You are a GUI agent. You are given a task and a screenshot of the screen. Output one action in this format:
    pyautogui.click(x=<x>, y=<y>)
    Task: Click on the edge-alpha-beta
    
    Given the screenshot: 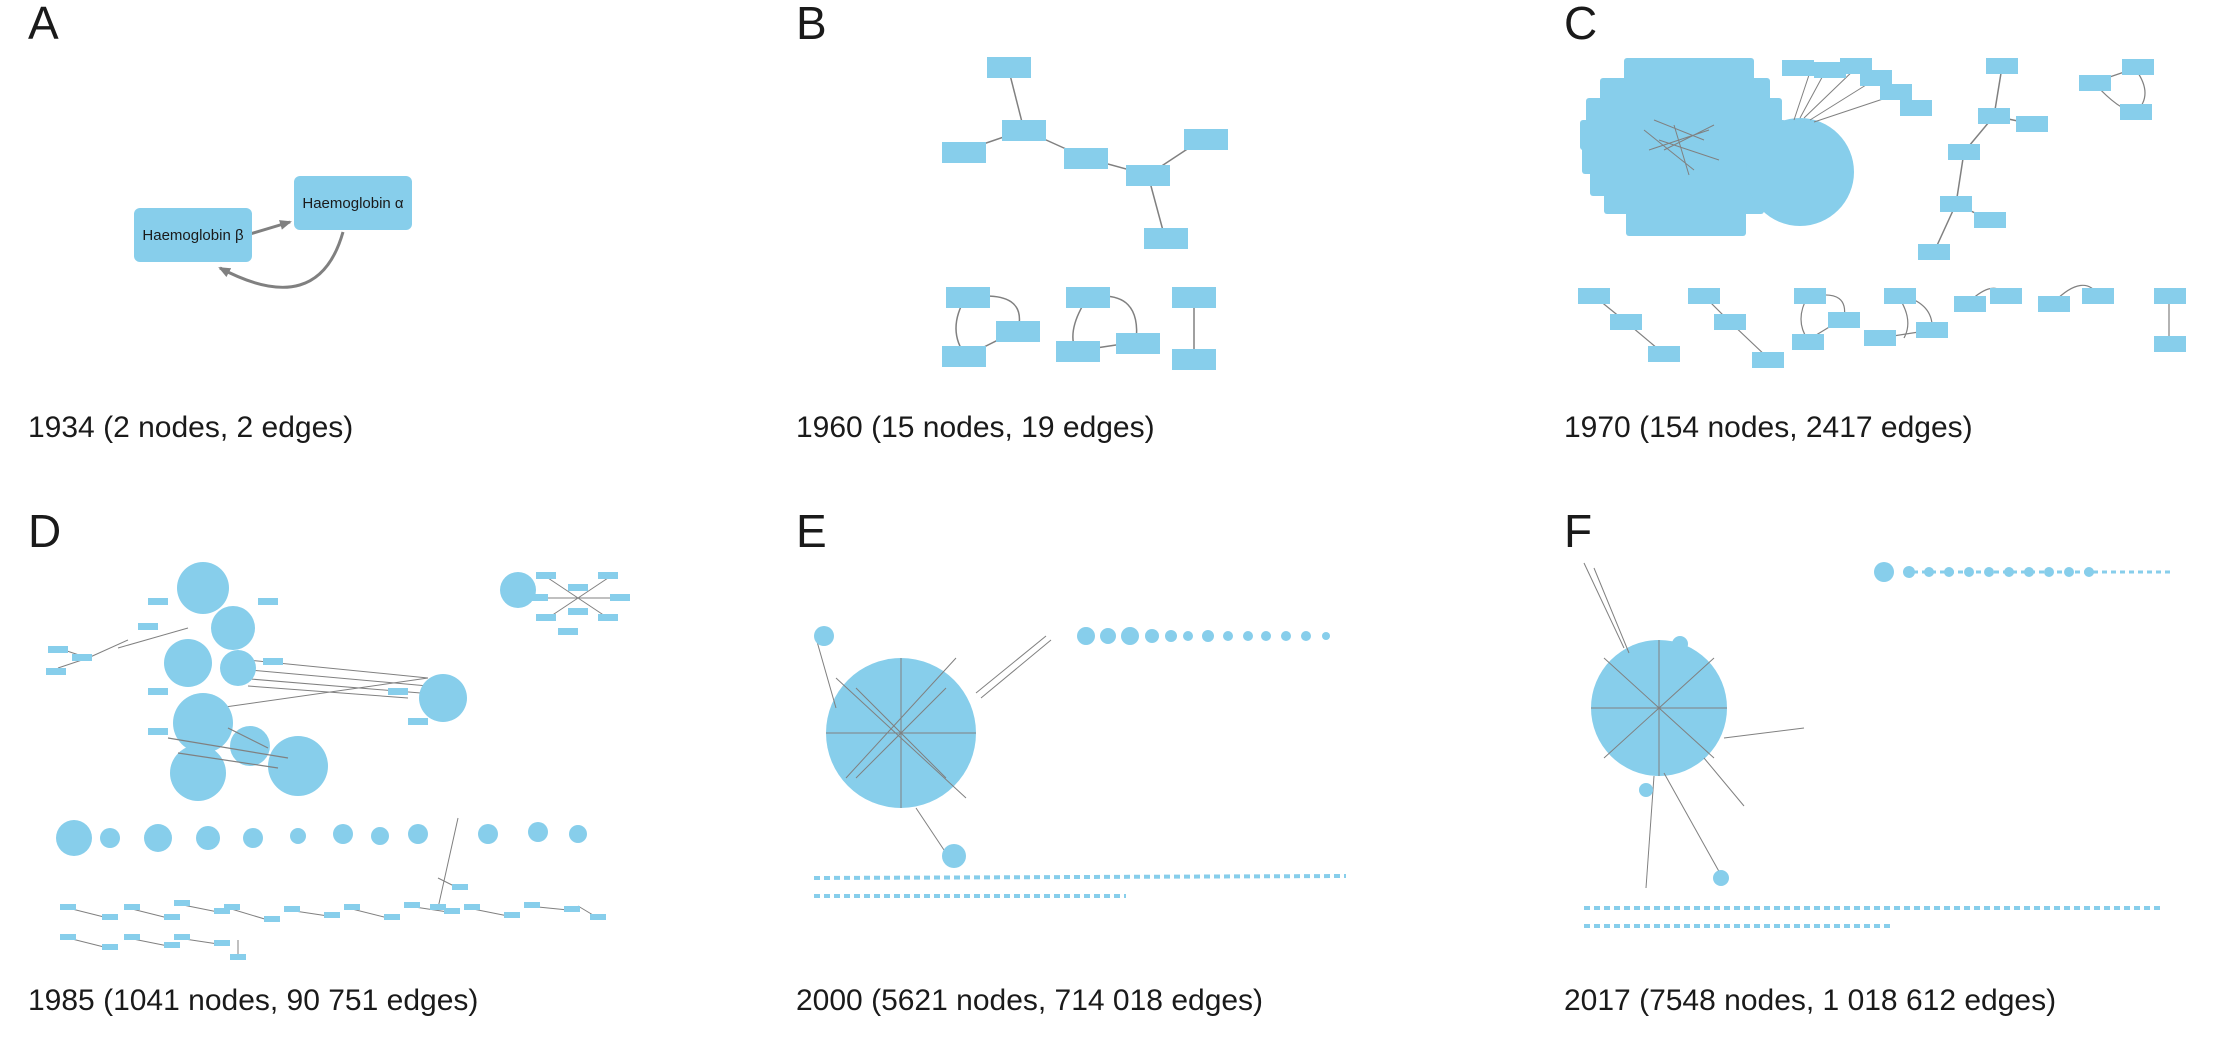 What is the action you would take?
    pyautogui.click(x=281, y=260)
    